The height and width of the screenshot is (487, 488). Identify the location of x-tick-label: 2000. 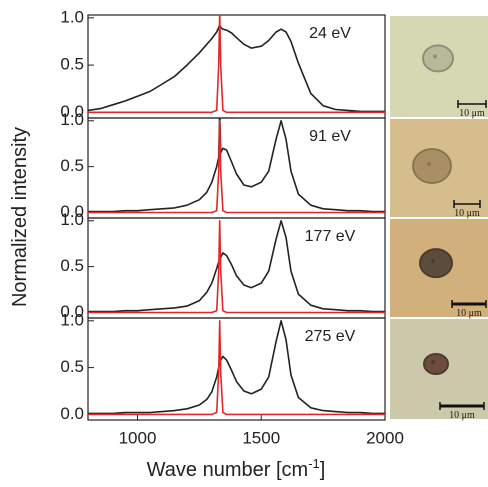
(385, 437).